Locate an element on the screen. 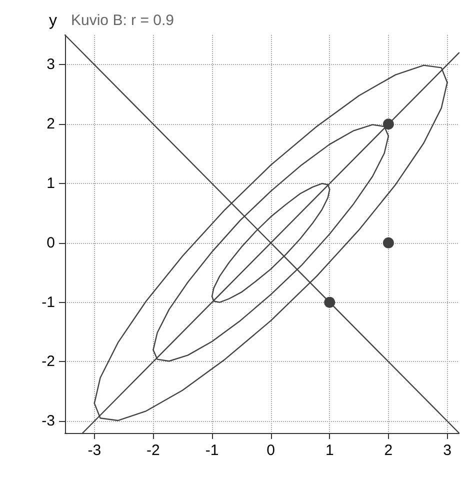  y-tick-label: -1 is located at coordinates (48, 302).